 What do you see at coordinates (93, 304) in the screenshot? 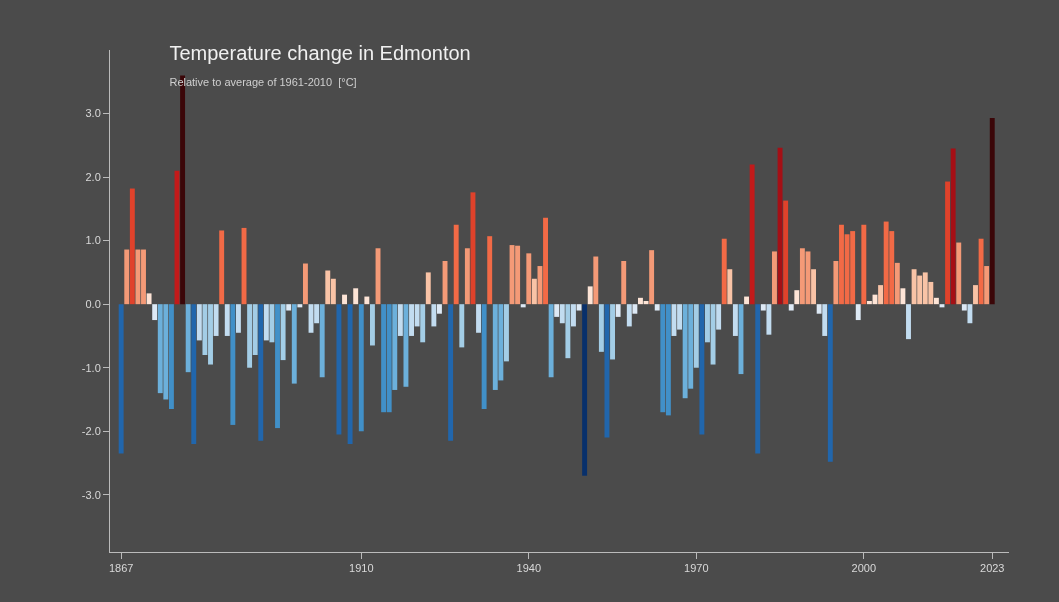
I see `y-tick-label: 0.0` at bounding box center [93, 304].